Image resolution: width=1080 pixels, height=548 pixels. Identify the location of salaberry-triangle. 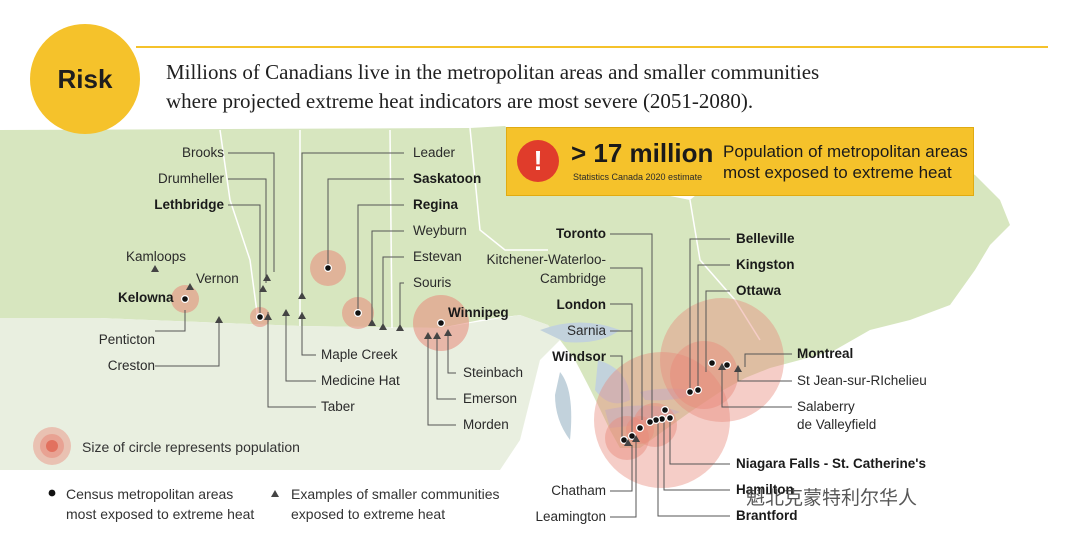
(722, 366).